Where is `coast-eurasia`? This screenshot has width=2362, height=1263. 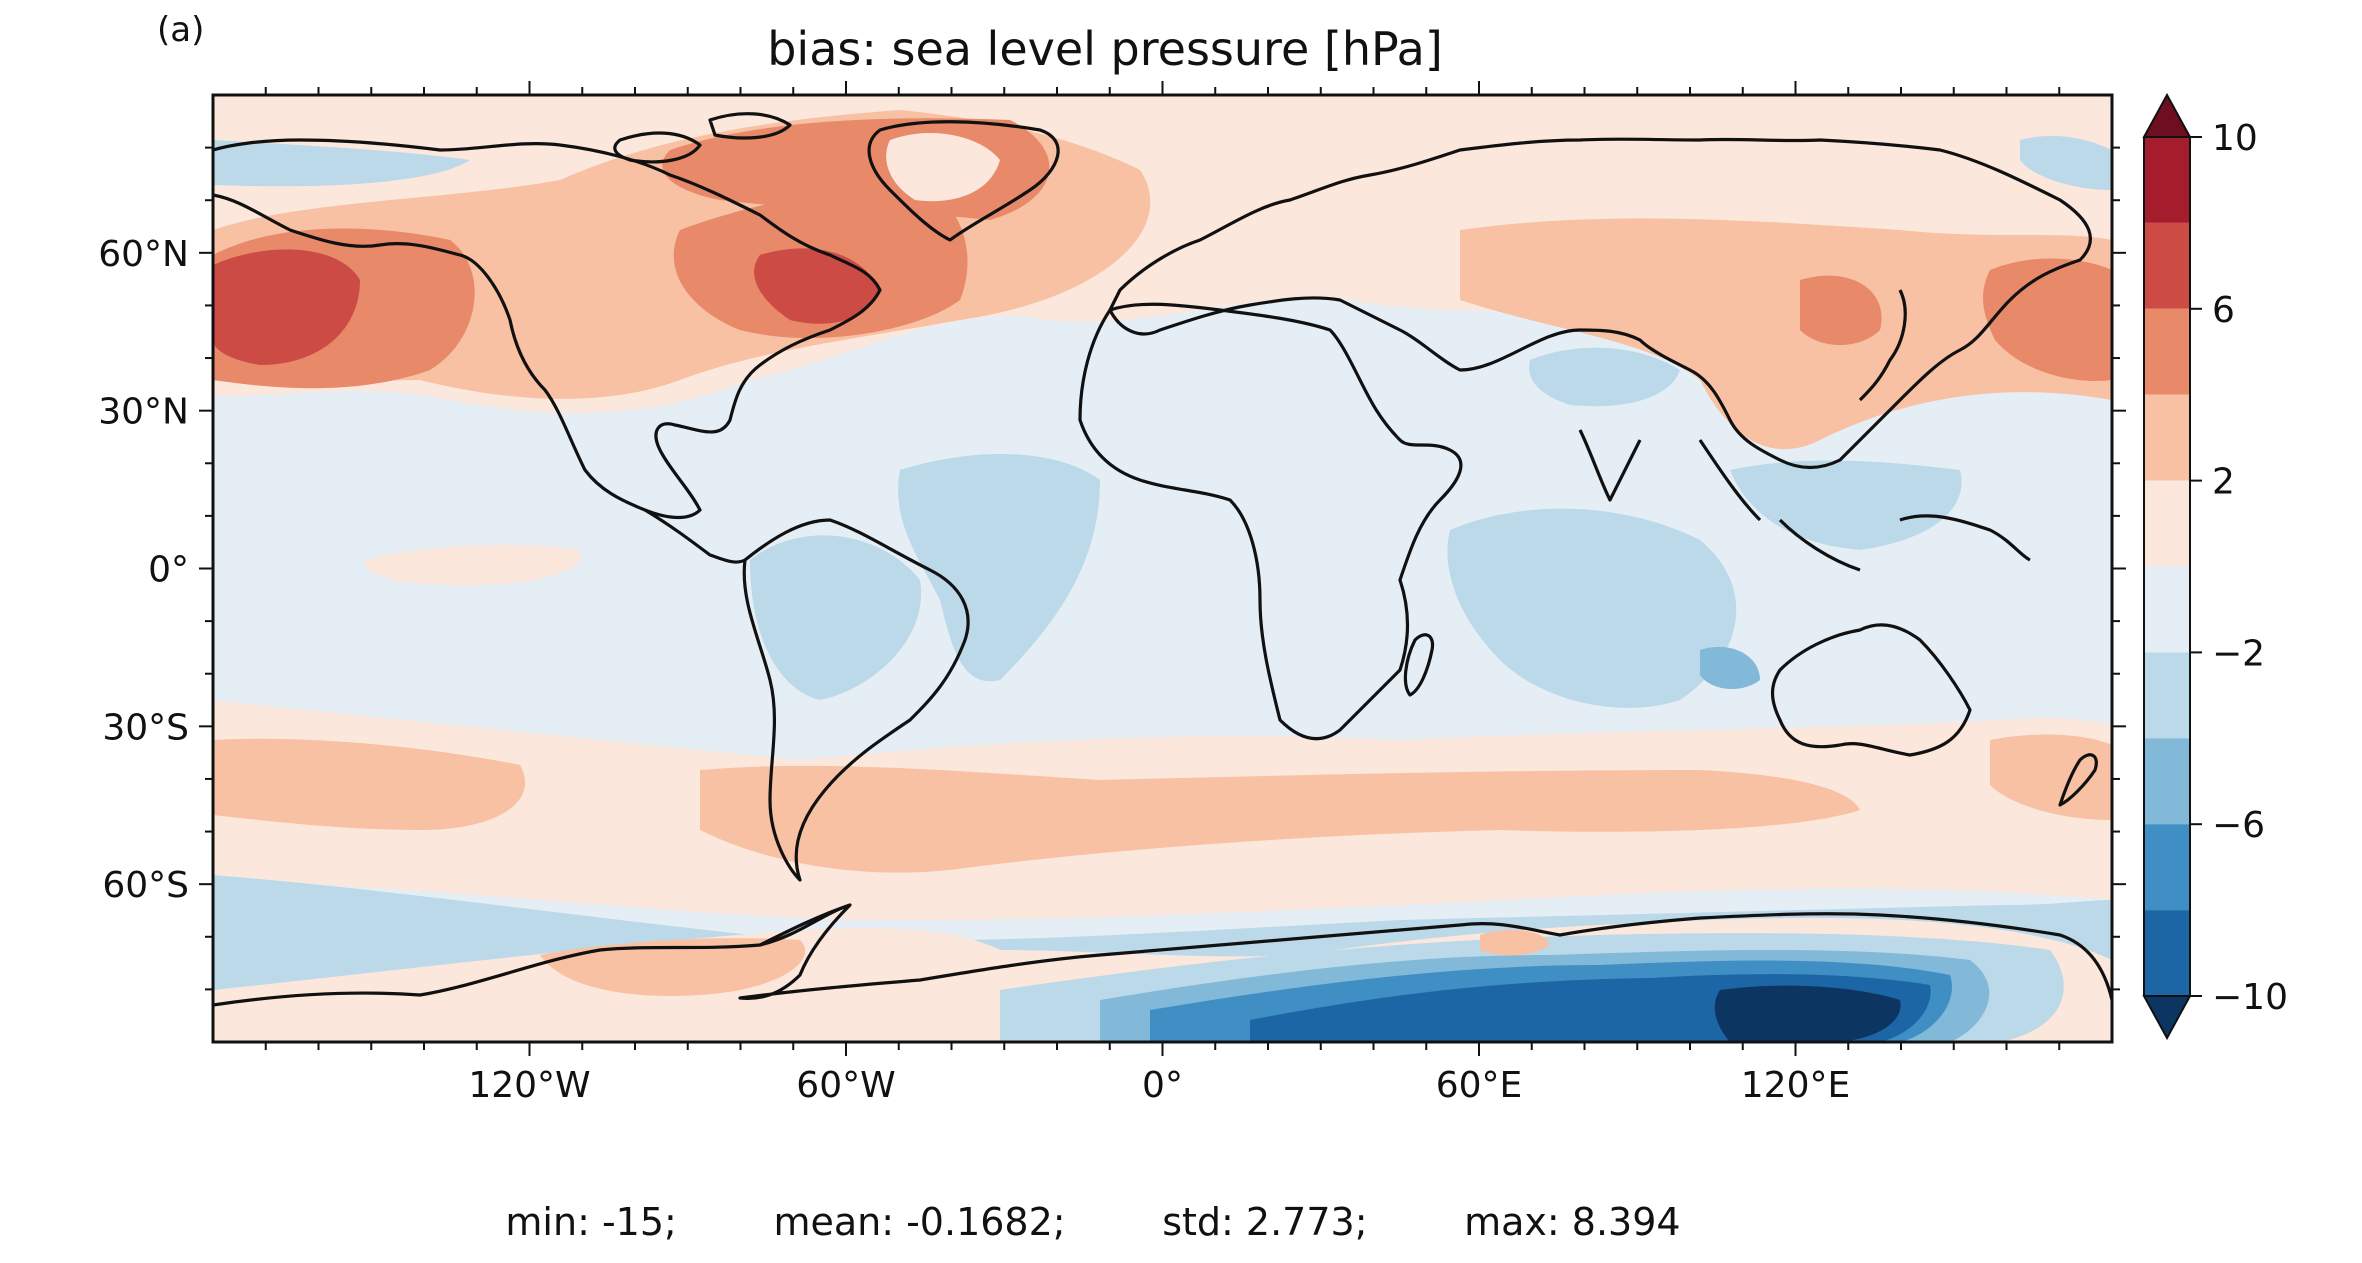 coast-eurasia is located at coordinates (1600, 303).